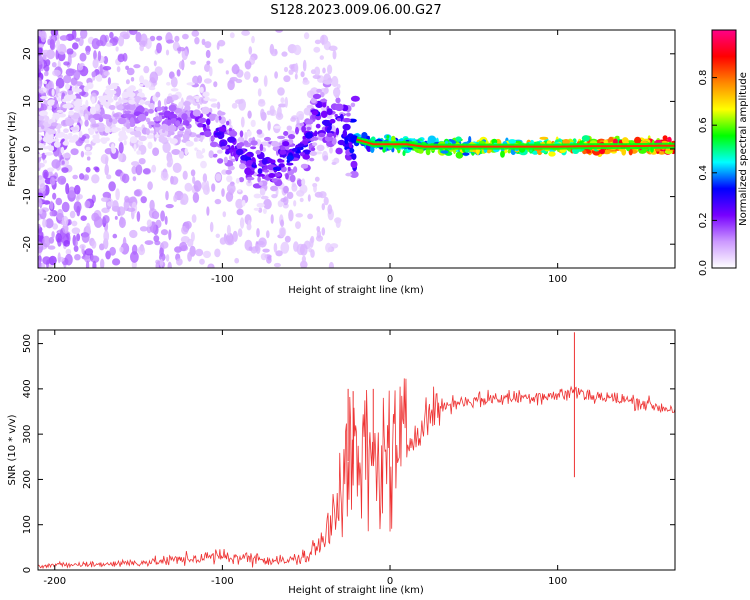  What do you see at coordinates (724, 149) in the screenshot?
I see `colorbar-gradient` at bounding box center [724, 149].